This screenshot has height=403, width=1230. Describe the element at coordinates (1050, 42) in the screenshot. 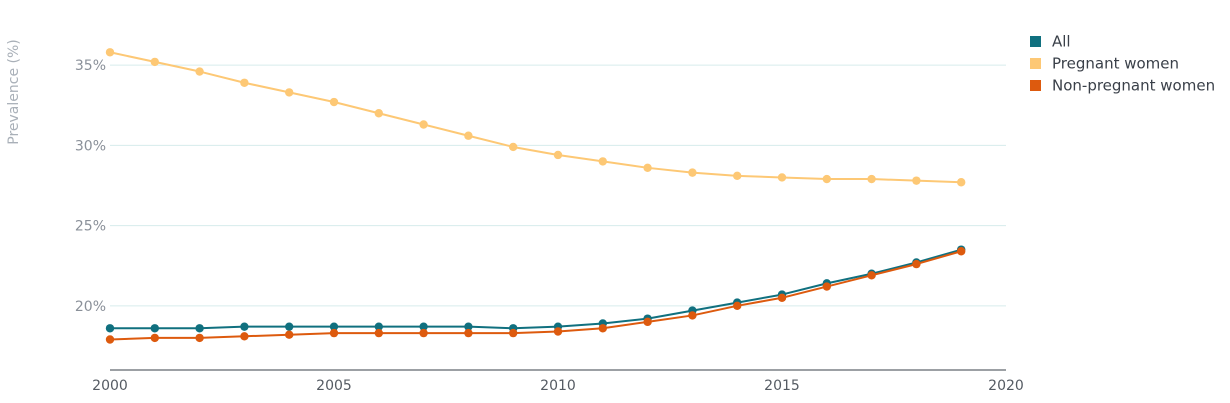

I see `legend-item: All` at that location.